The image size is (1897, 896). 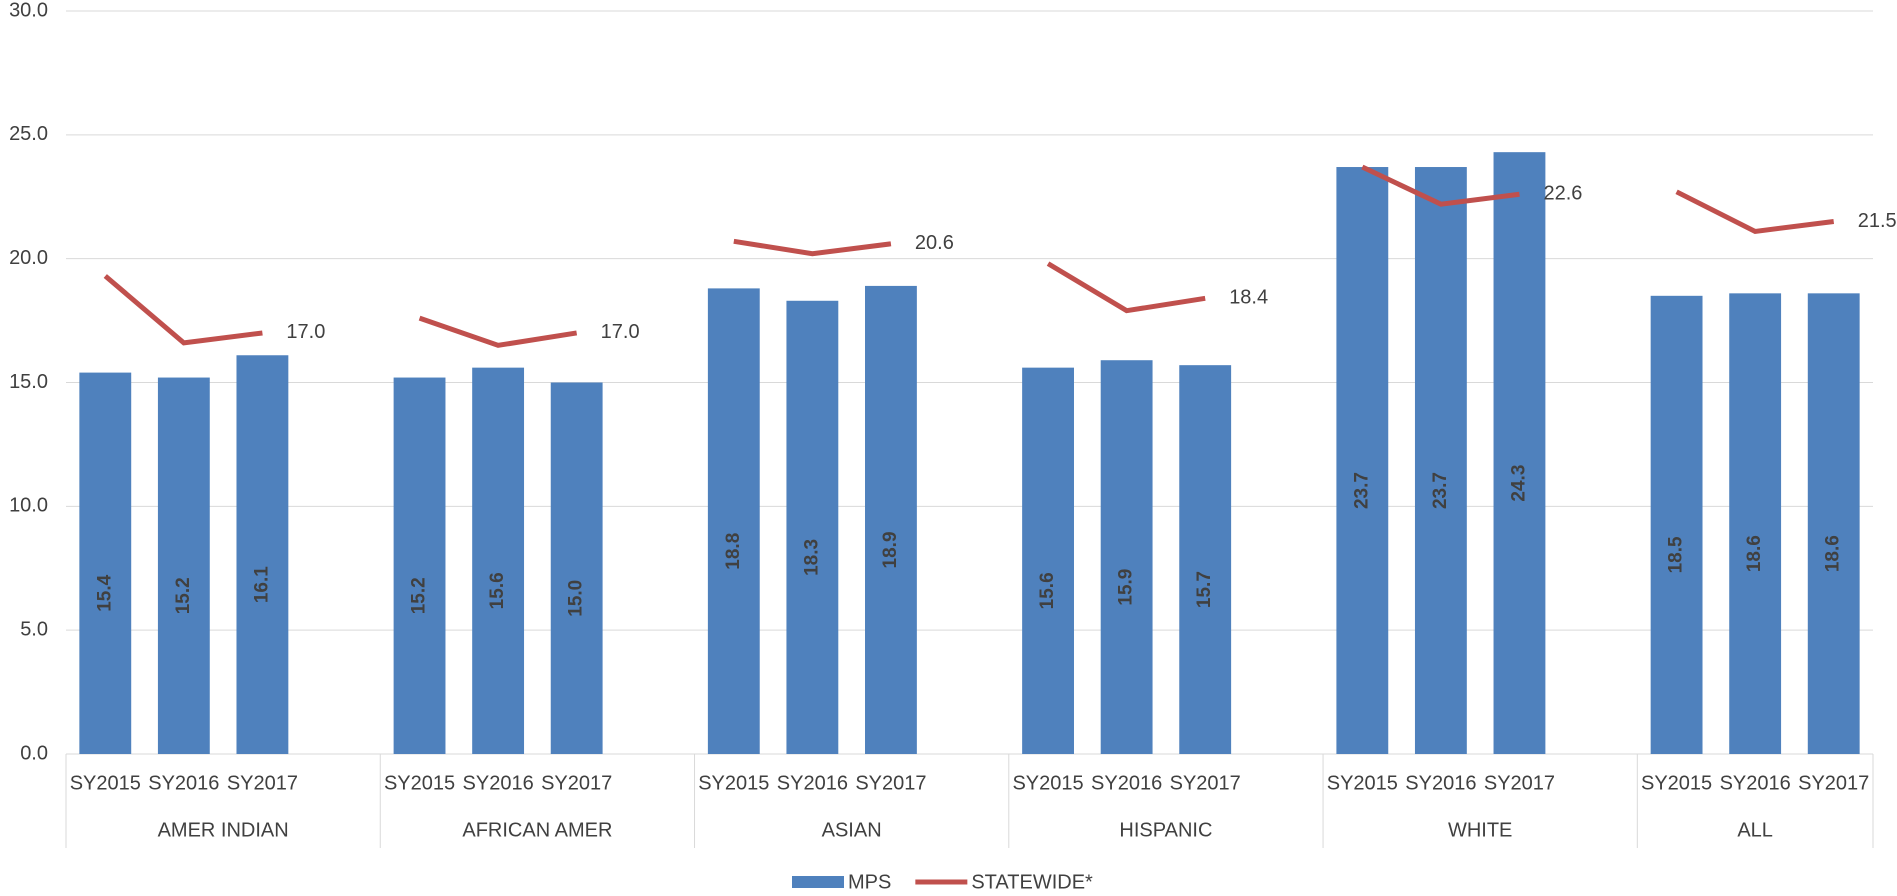 I want to click on legend-label: STATEWIDE*, so click(x=1032, y=882).